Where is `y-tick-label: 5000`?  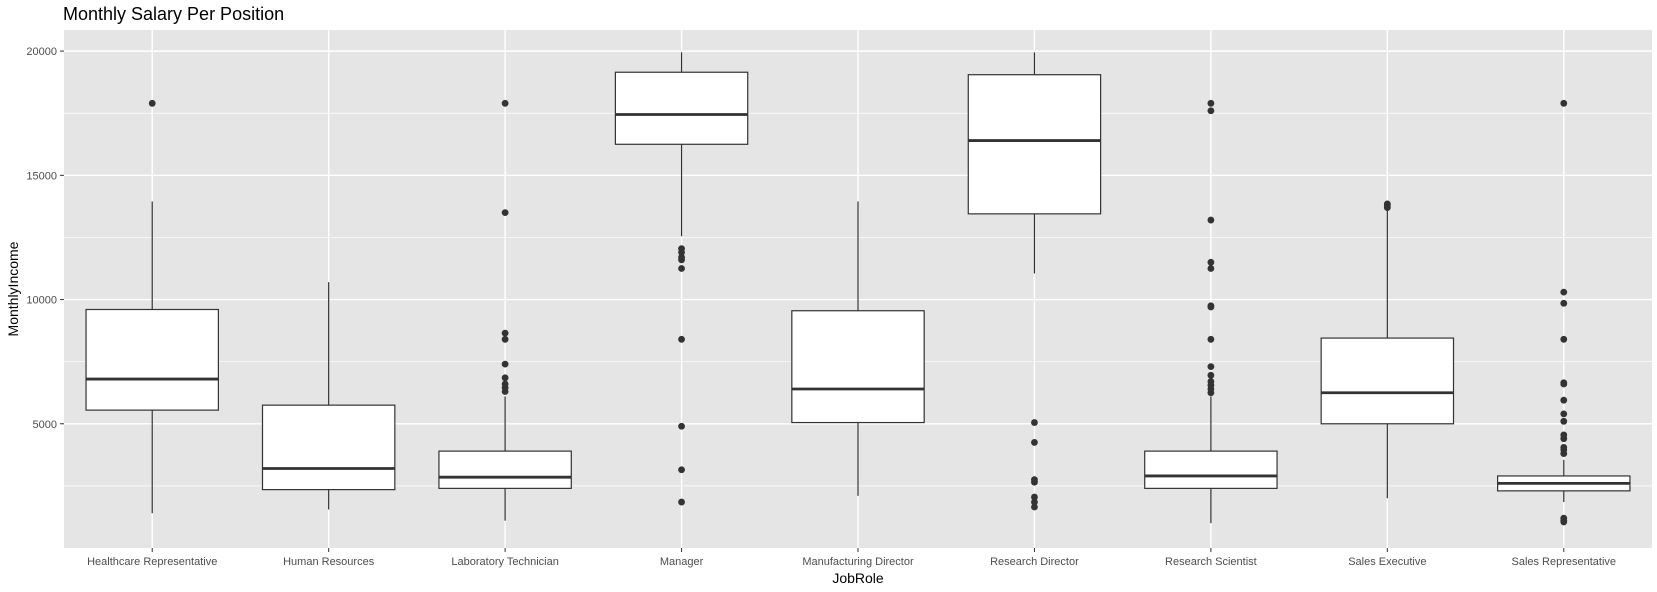 y-tick-label: 5000 is located at coordinates (45, 425).